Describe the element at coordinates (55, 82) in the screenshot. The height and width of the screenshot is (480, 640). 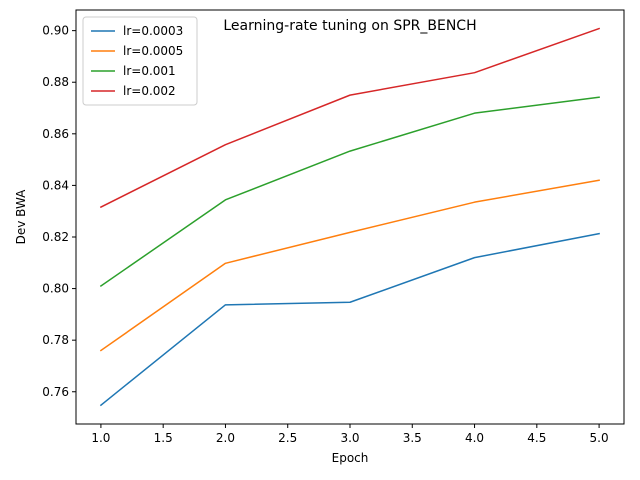
I see `y-tick-label: 0.88` at that location.